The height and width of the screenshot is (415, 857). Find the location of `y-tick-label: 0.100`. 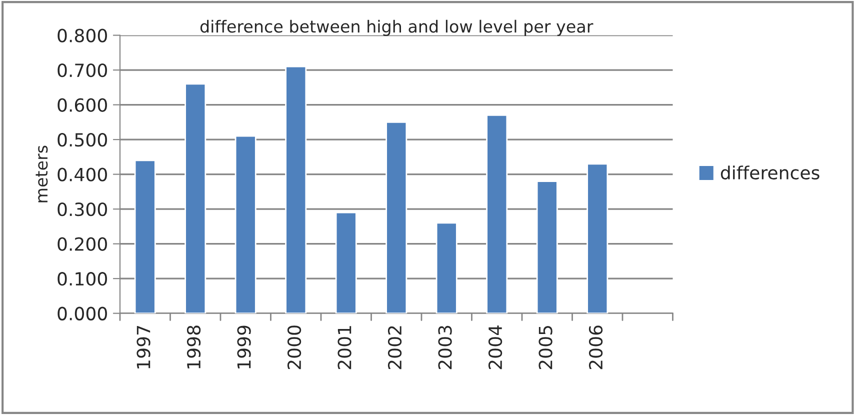

y-tick-label: 0.100 is located at coordinates (82, 279).